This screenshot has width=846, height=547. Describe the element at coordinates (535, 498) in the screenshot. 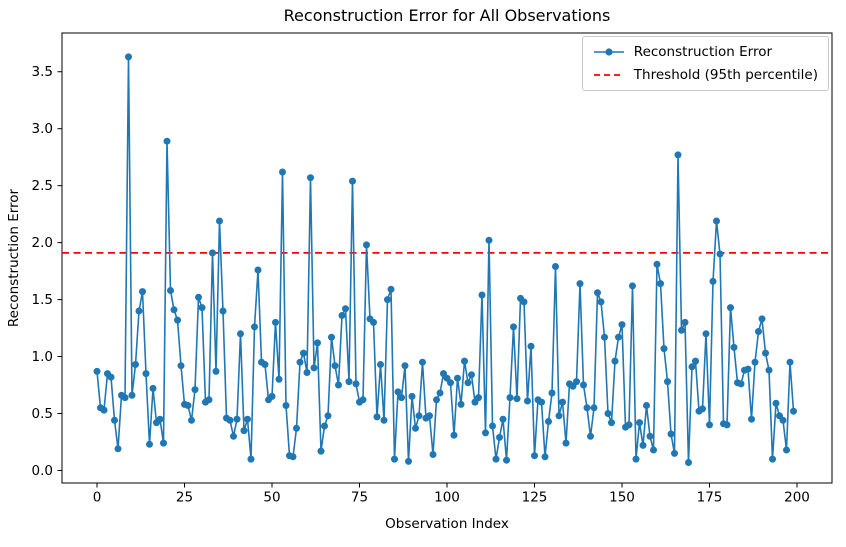

I see `x-tick-label: 125` at that location.